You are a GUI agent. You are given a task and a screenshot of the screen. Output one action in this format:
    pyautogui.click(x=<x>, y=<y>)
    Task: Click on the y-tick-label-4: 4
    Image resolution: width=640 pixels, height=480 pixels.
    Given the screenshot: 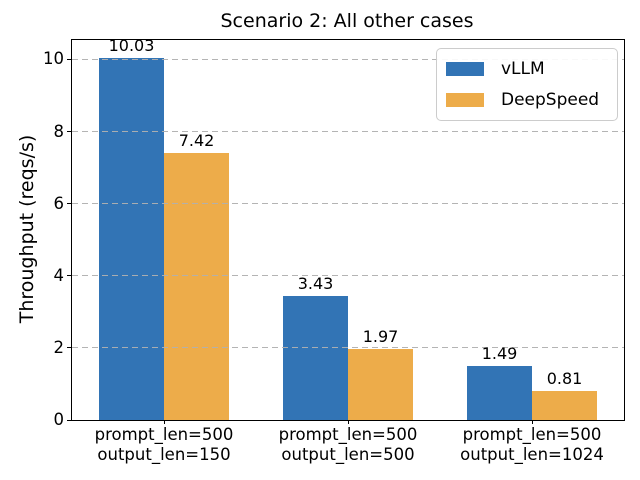 What is the action you would take?
    pyautogui.click(x=59, y=275)
    